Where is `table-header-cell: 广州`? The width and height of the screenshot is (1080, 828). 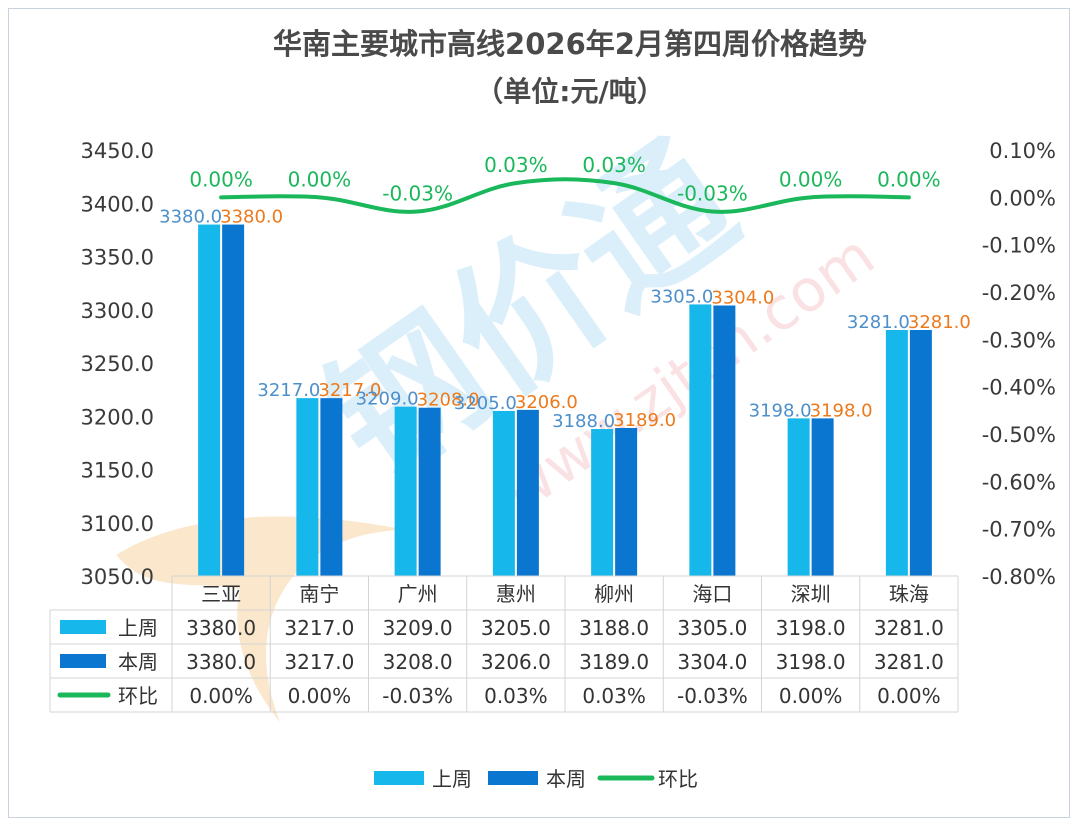
table-header-cell: 广州 is located at coordinates (418, 594).